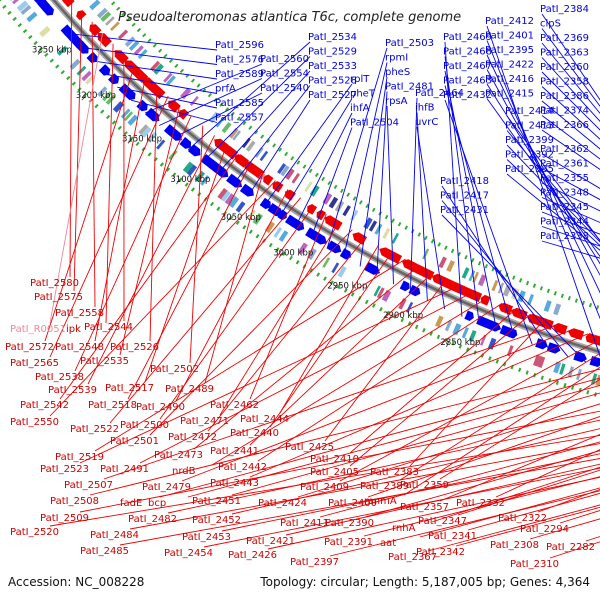 The image size is (600, 600). What do you see at coordinates (108, 327) in the screenshot?
I see `gene-label-reverse: PatI_2544` at bounding box center [108, 327].